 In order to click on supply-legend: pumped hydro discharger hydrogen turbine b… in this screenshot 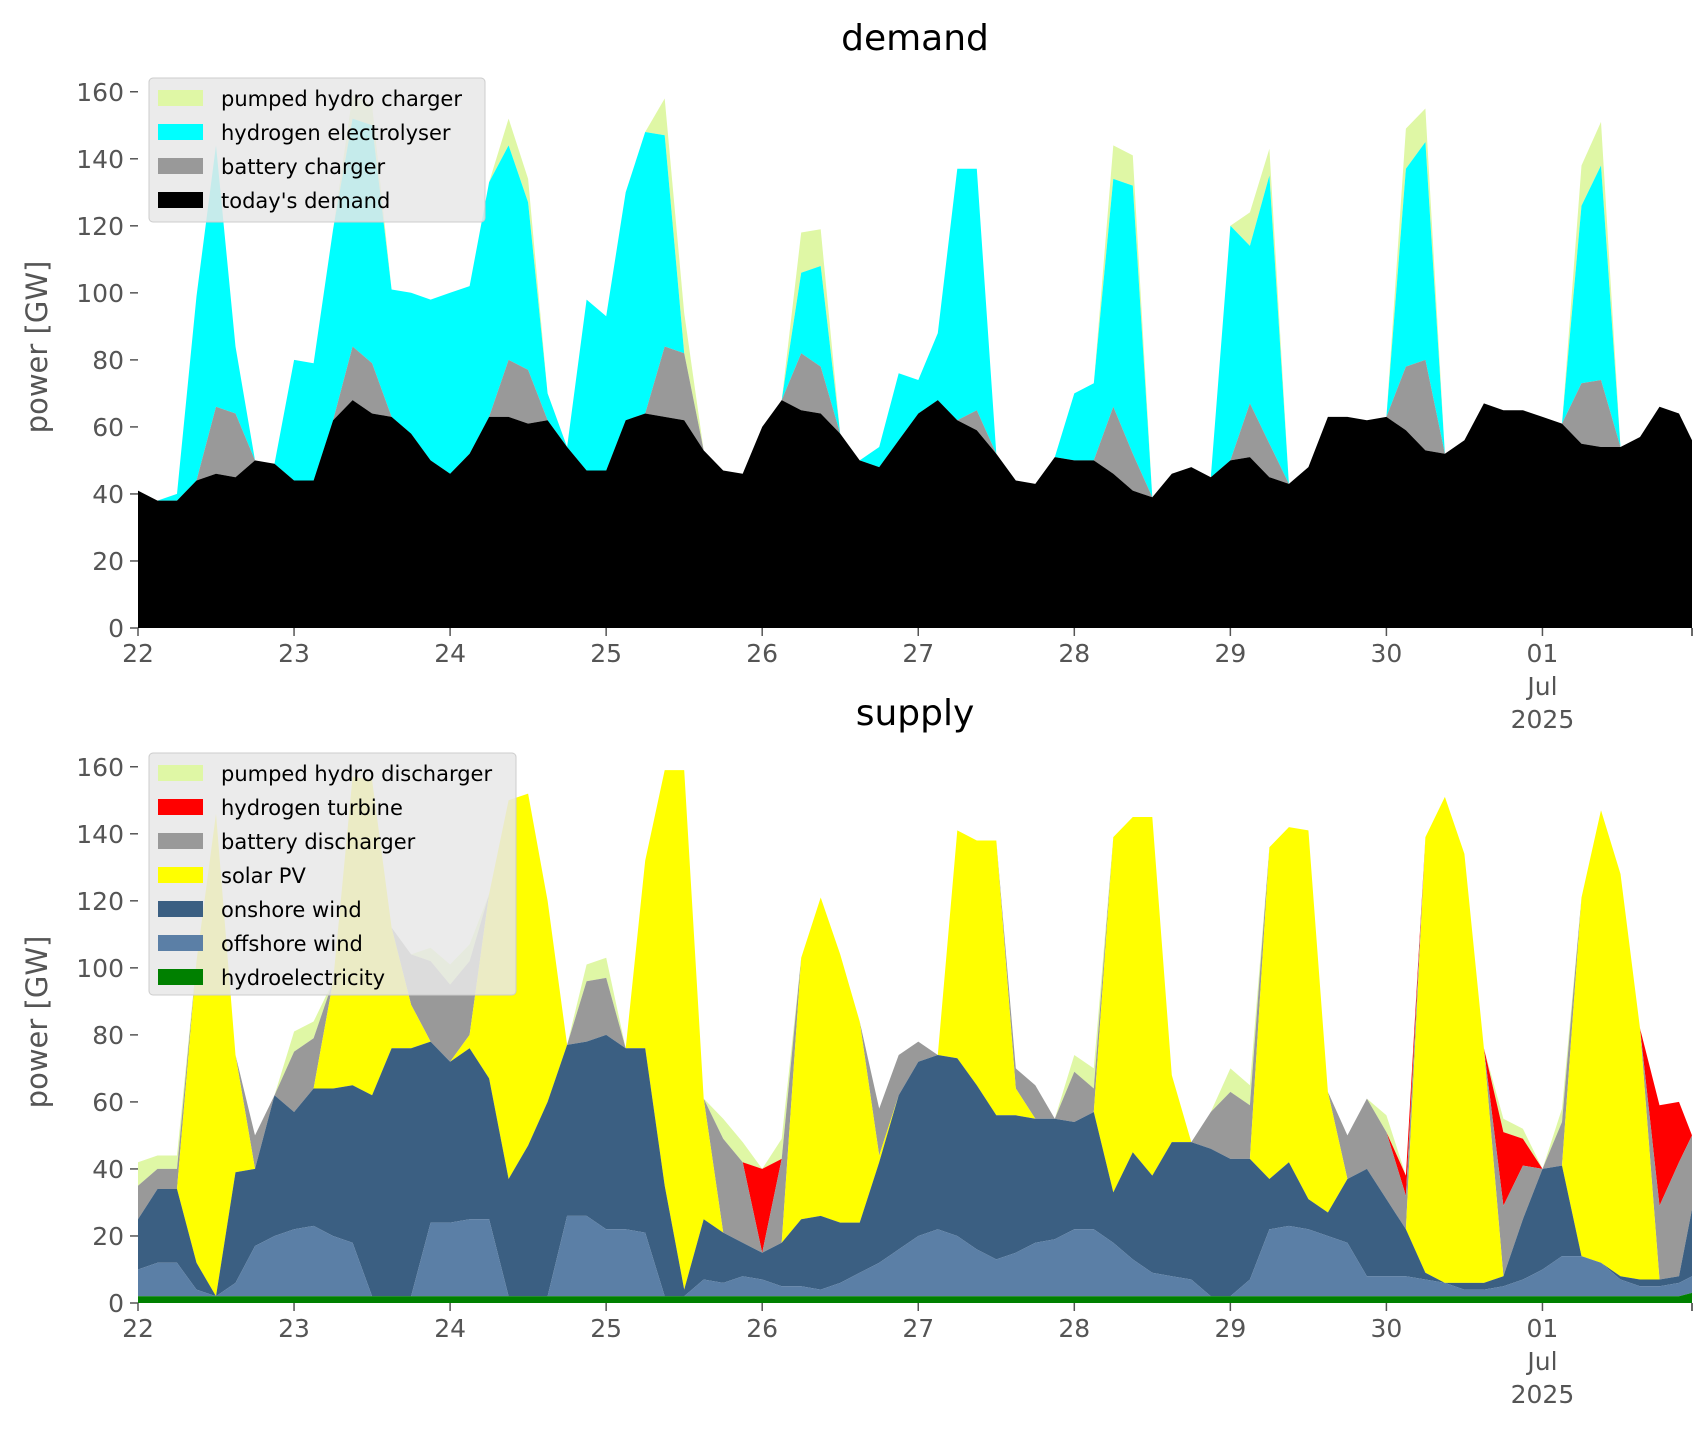, I will do `click(332, 874)`.